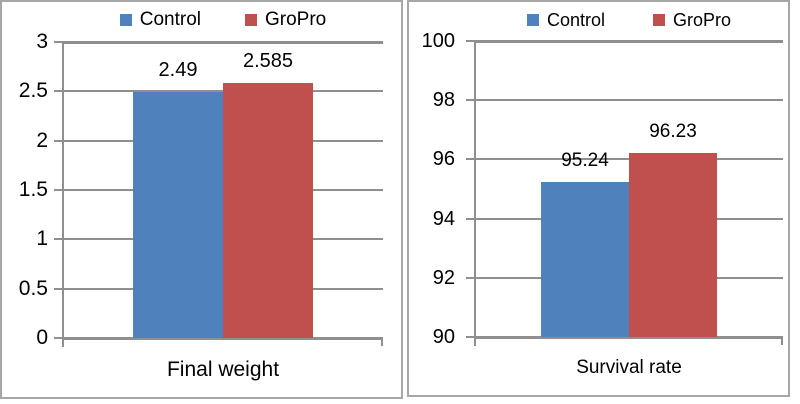 The height and width of the screenshot is (404, 800). I want to click on y-axis-tick-label: 98, so click(443, 100).